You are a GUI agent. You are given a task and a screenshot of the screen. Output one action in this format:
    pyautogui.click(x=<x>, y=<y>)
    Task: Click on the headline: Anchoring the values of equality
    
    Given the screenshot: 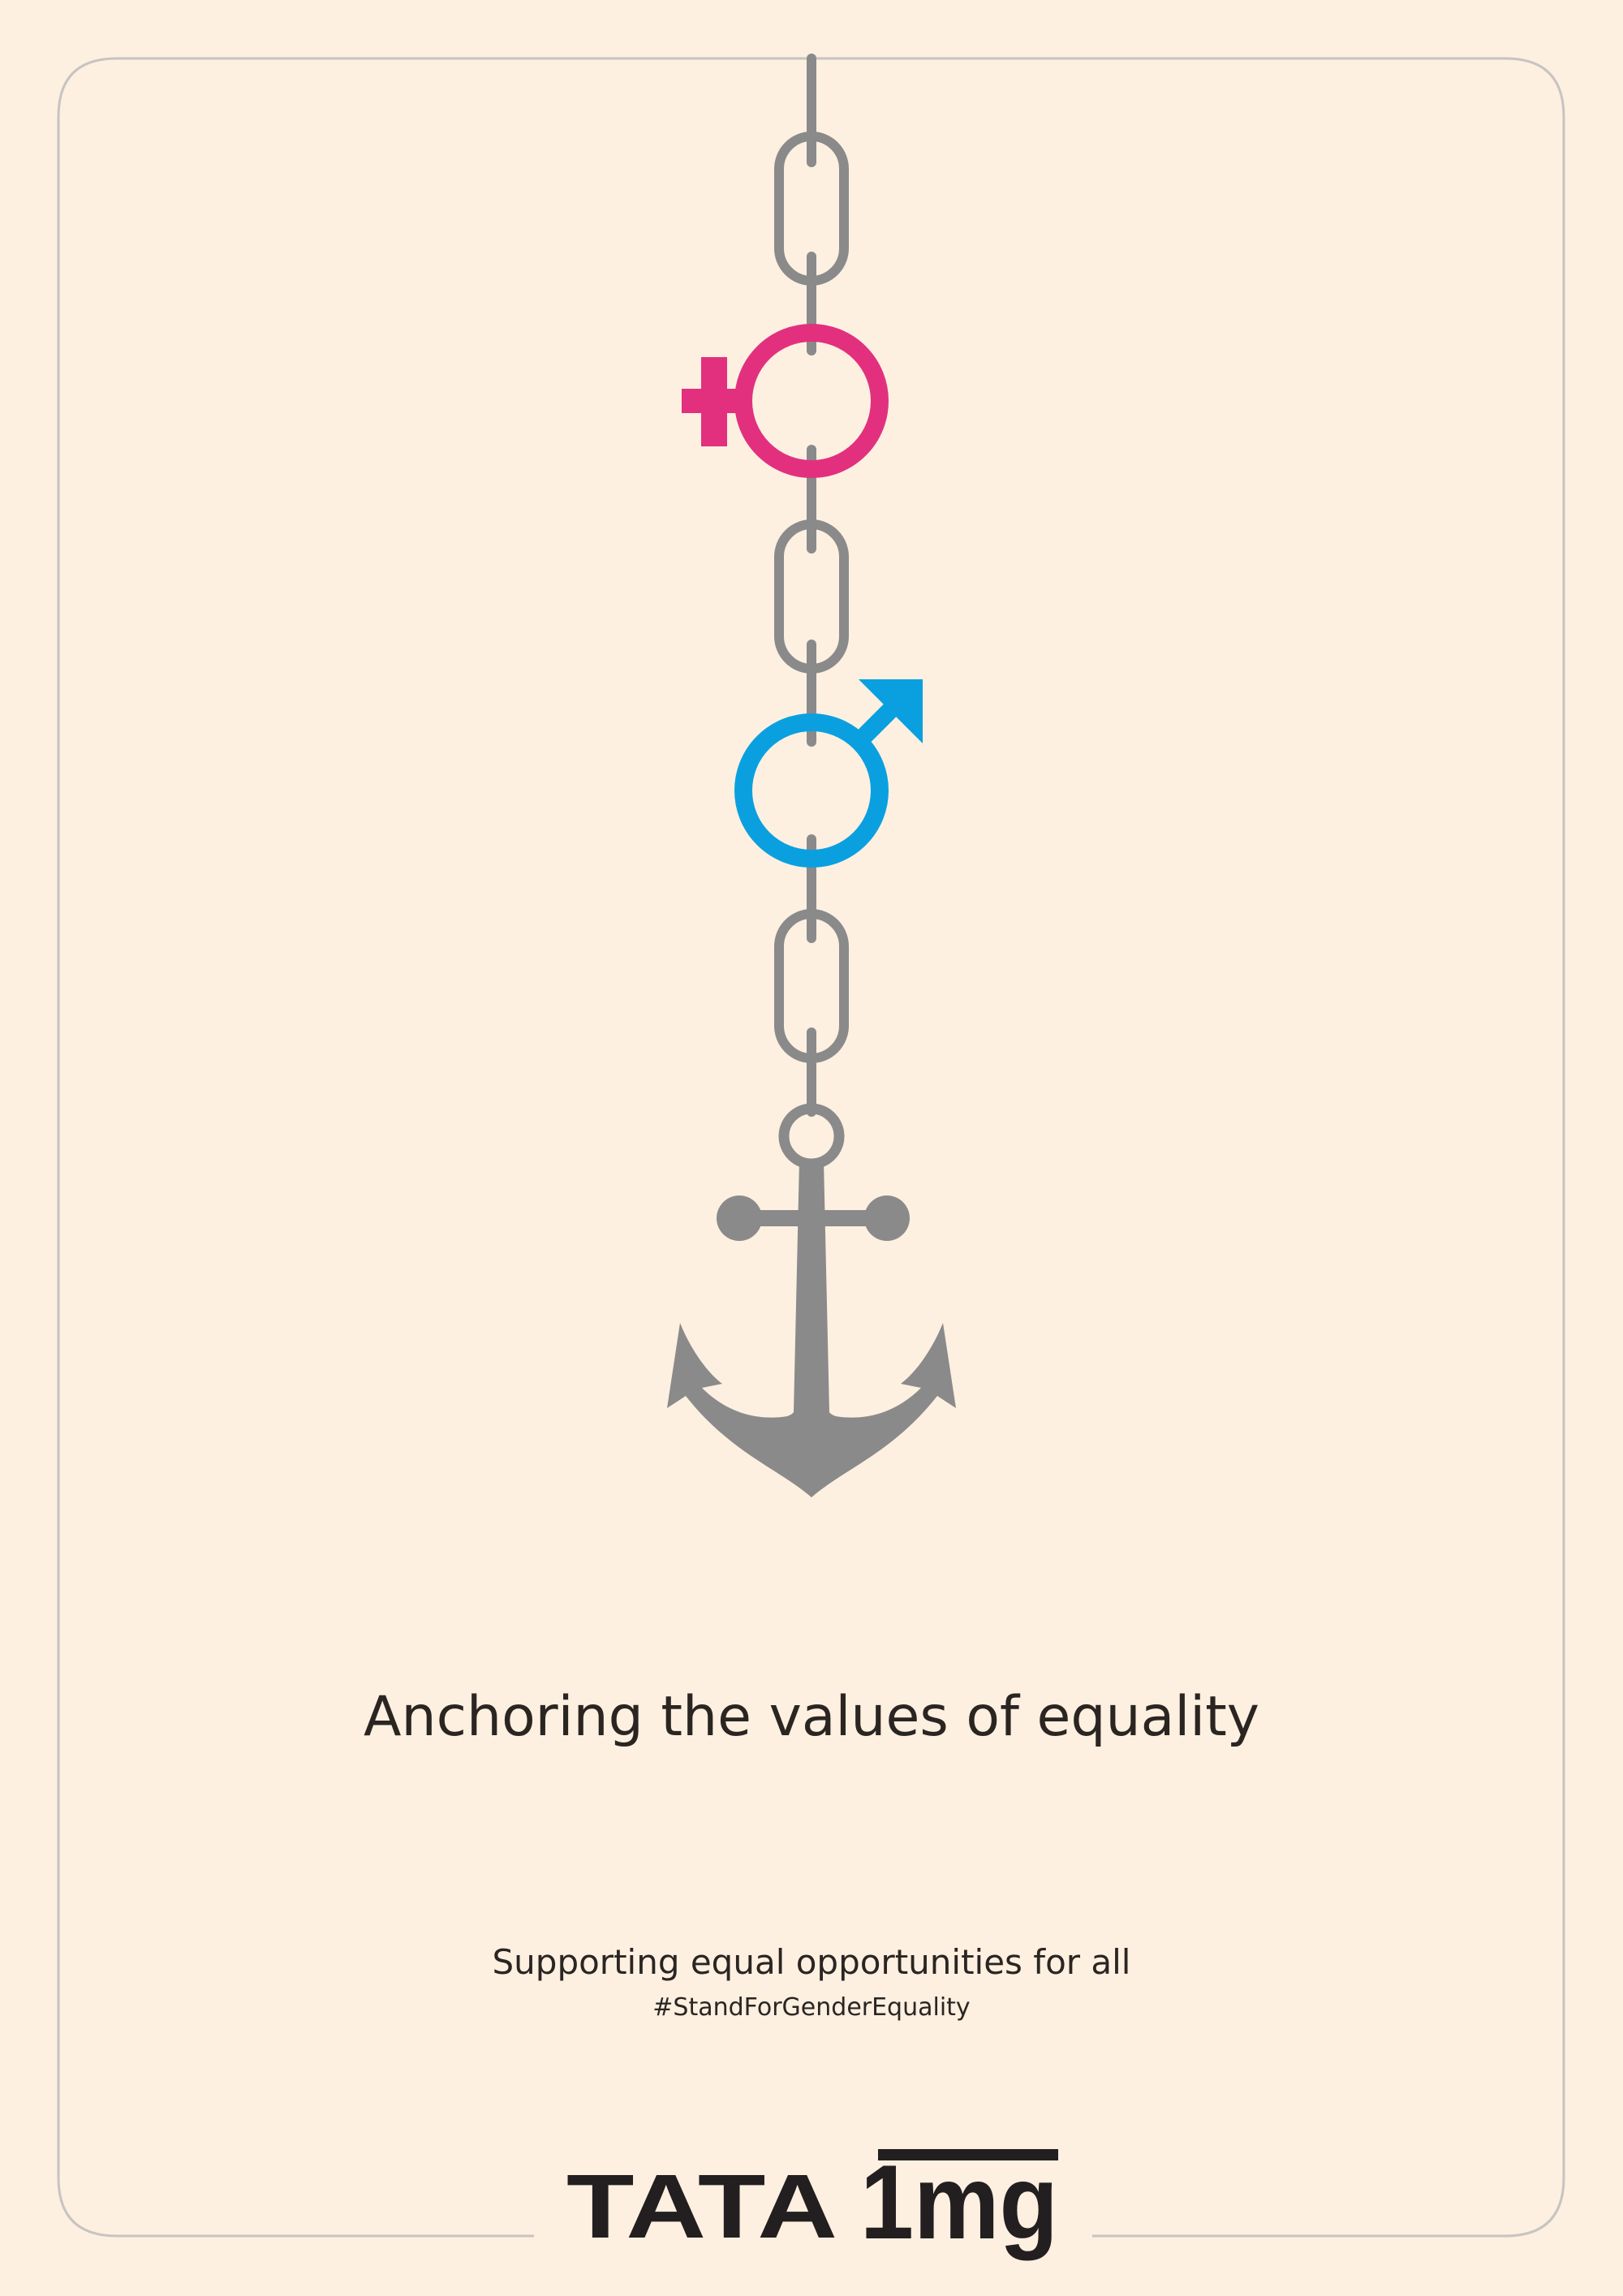 What is the action you would take?
    pyautogui.click(x=811, y=1717)
    